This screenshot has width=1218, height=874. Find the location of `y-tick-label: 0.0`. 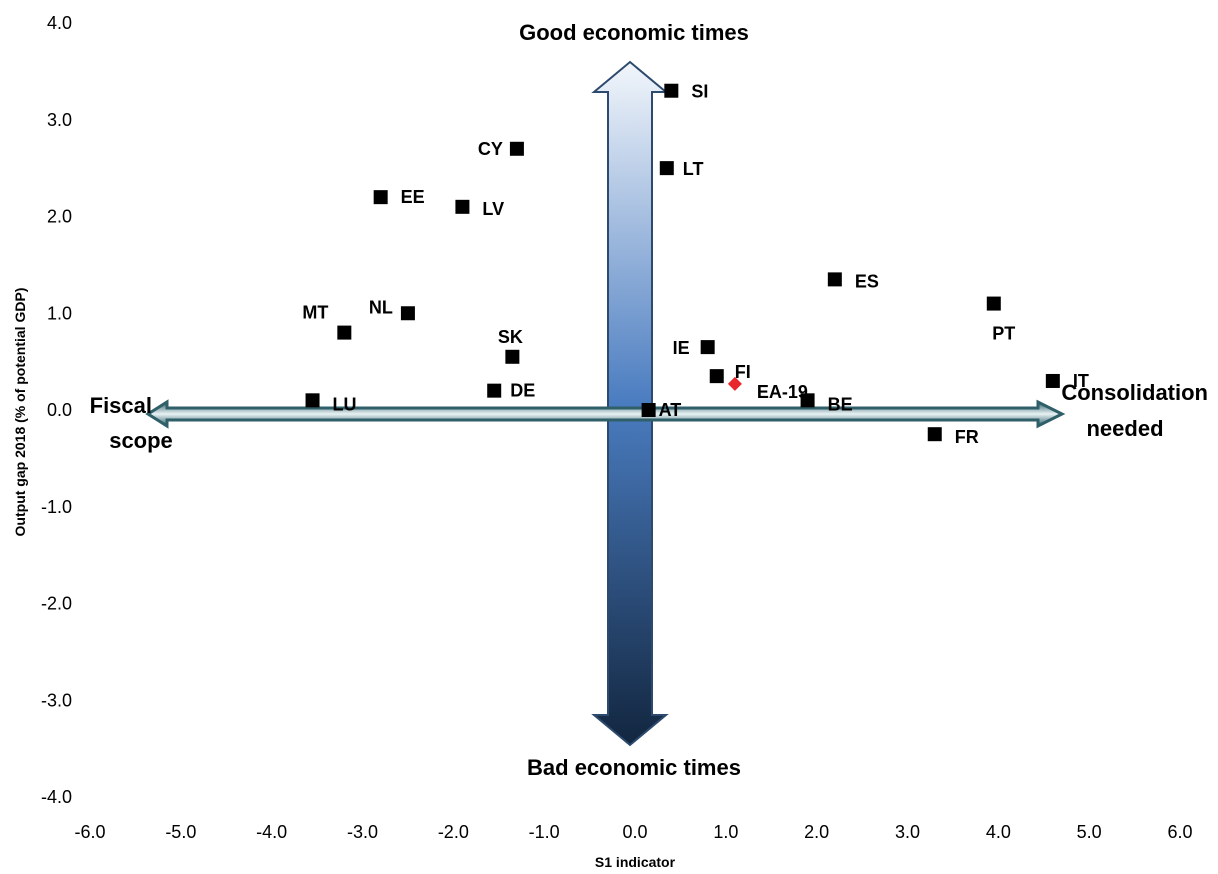

y-tick-label: 0.0 is located at coordinates (59, 410).